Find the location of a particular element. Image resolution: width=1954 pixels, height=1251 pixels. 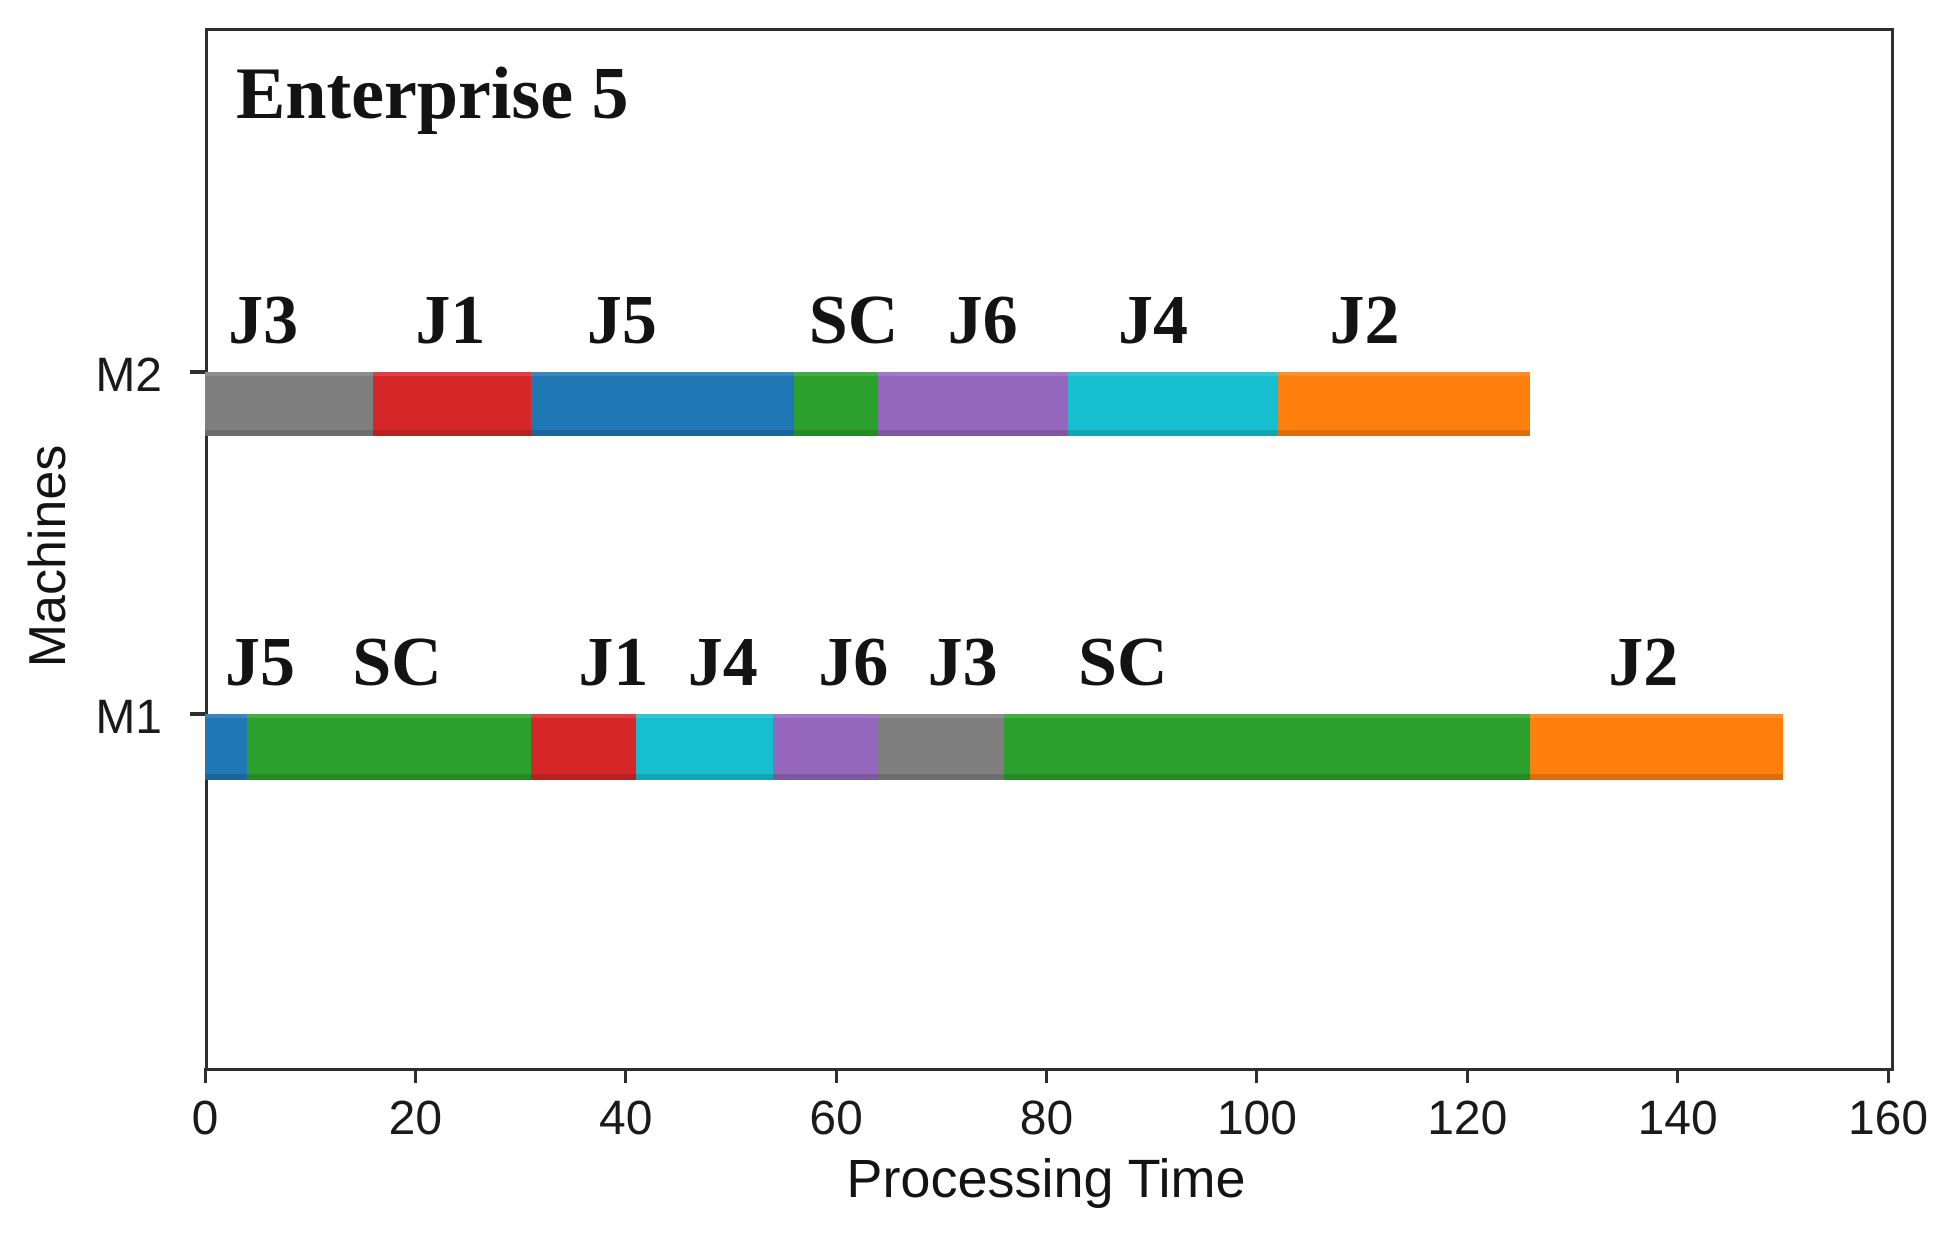

x-axis-tick-label: 40 is located at coordinates (626, 1118).